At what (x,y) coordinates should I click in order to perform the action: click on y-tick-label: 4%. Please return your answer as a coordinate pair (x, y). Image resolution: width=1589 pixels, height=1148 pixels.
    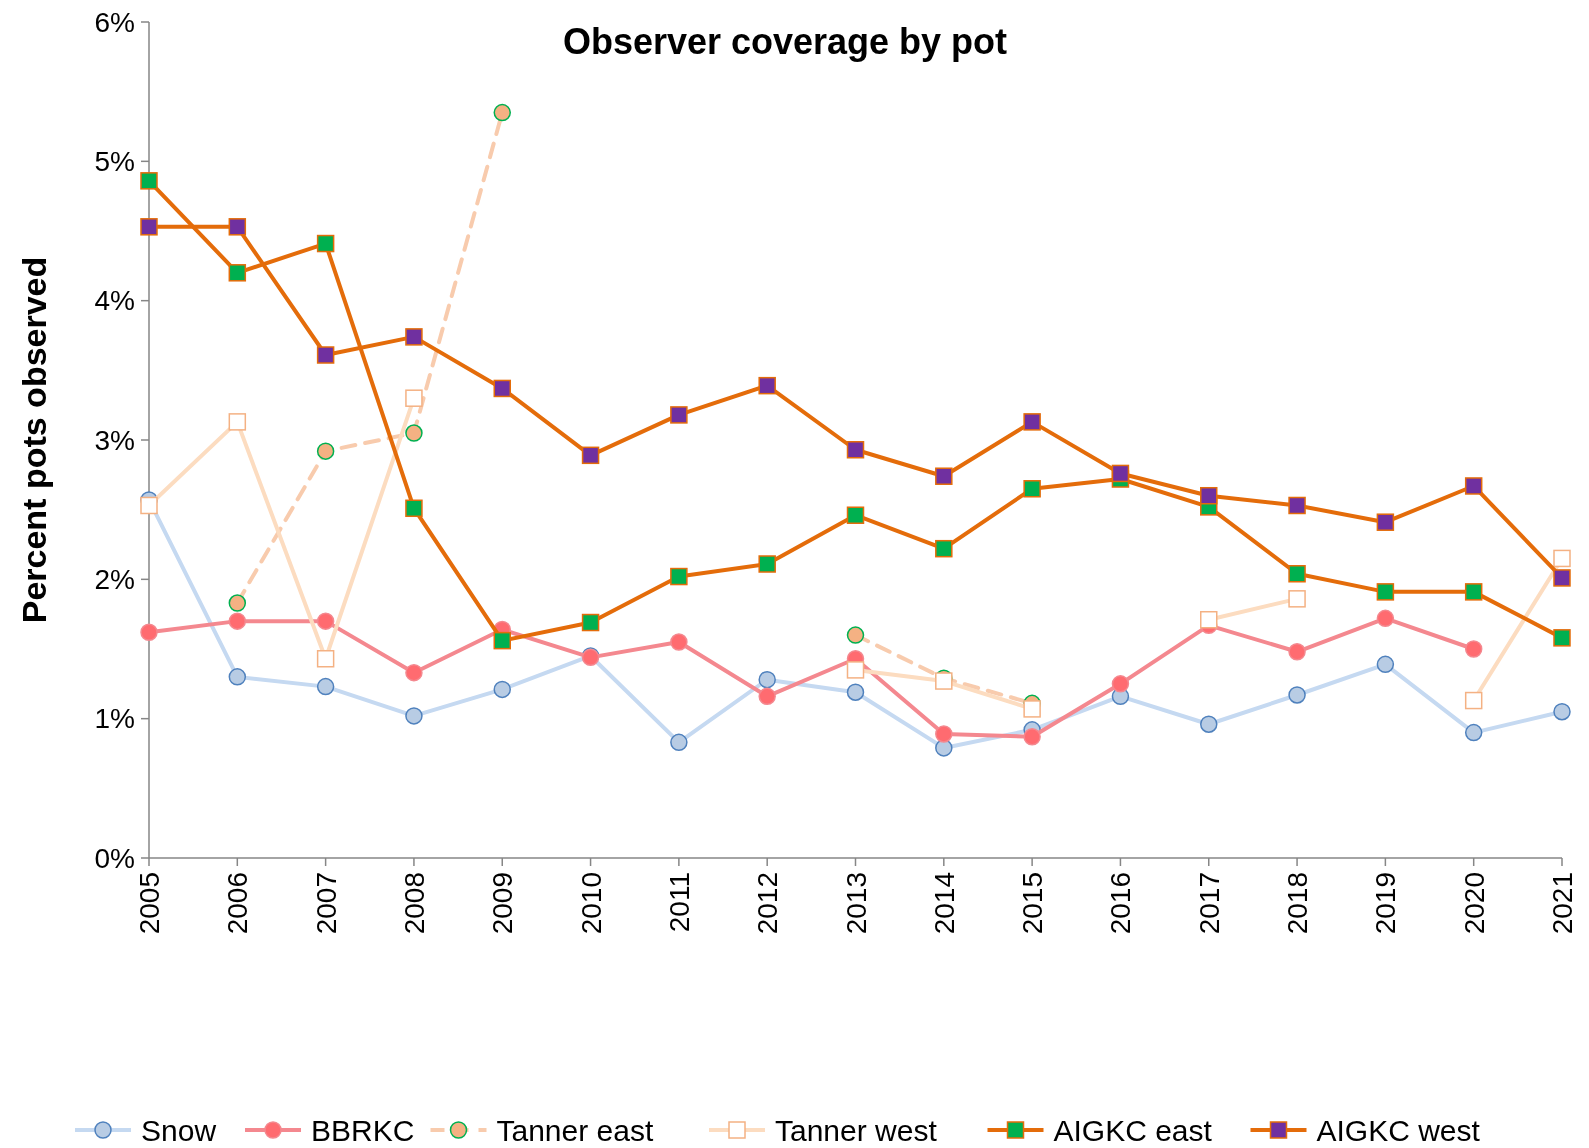
    Looking at the image, I should click on (114, 301).